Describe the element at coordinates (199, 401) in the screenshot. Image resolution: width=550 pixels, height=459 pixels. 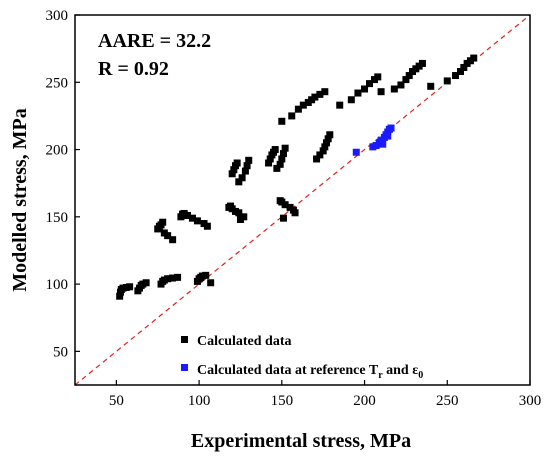
I see `x-tick-label: 100` at that location.